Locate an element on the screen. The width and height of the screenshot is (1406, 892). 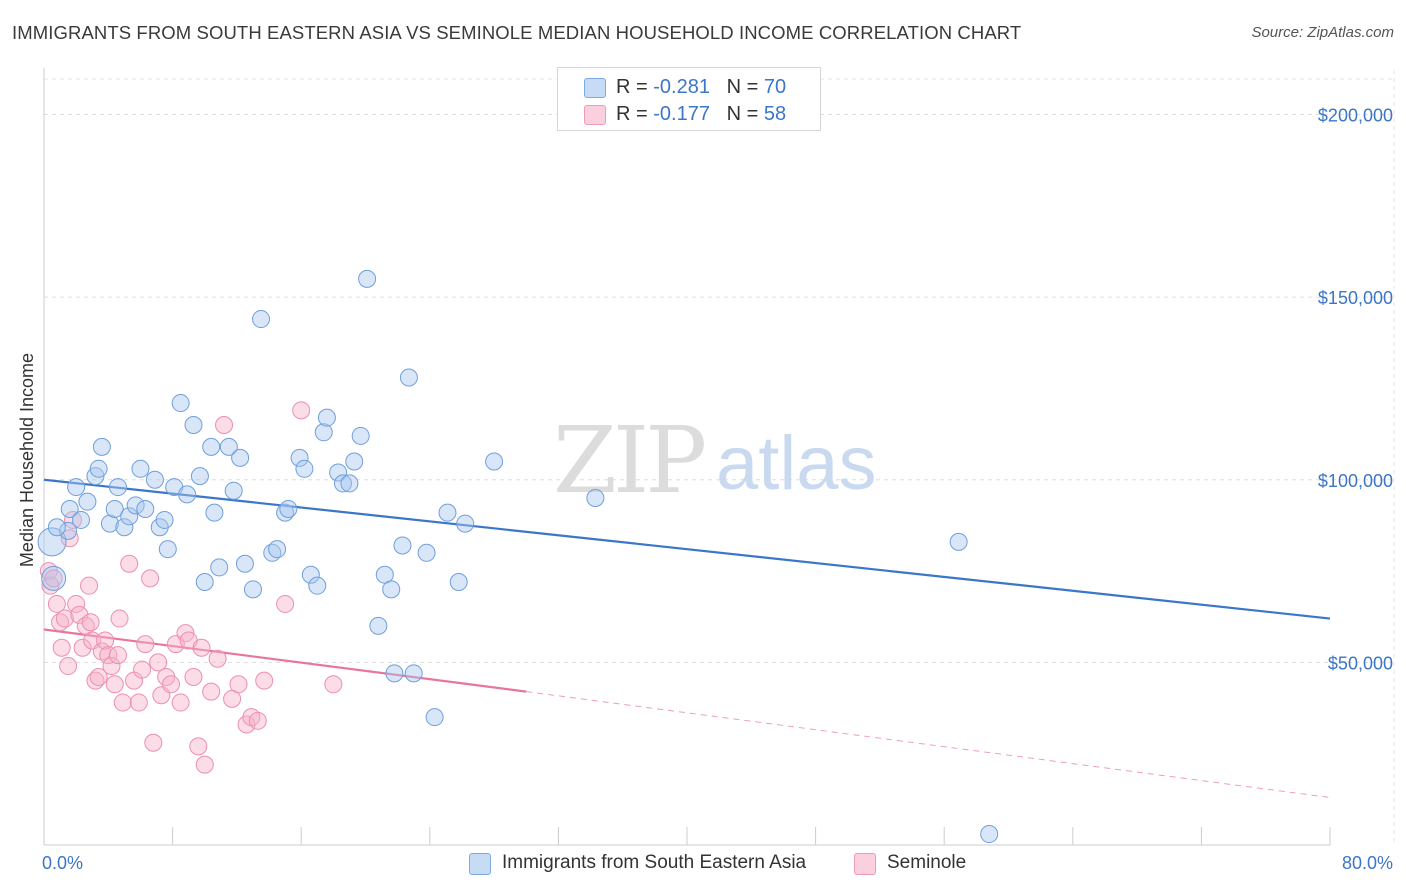
y-tick-label: $50,000 is located at coordinates (1360, 663).